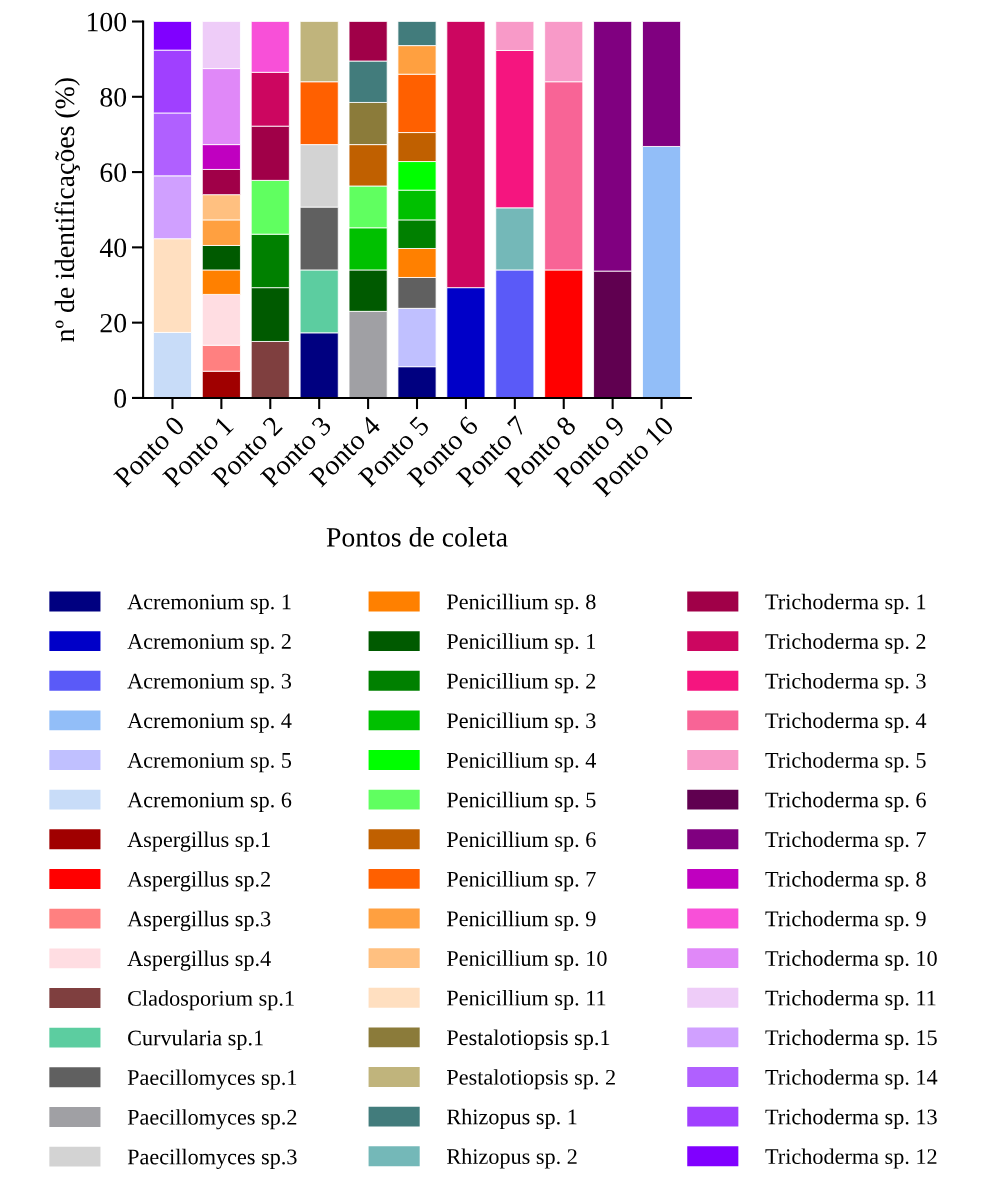 The image size is (987, 1195). Describe the element at coordinates (531, 1079) in the screenshot. I see `legend-label: Pestalotiopsis sp. 2` at that location.